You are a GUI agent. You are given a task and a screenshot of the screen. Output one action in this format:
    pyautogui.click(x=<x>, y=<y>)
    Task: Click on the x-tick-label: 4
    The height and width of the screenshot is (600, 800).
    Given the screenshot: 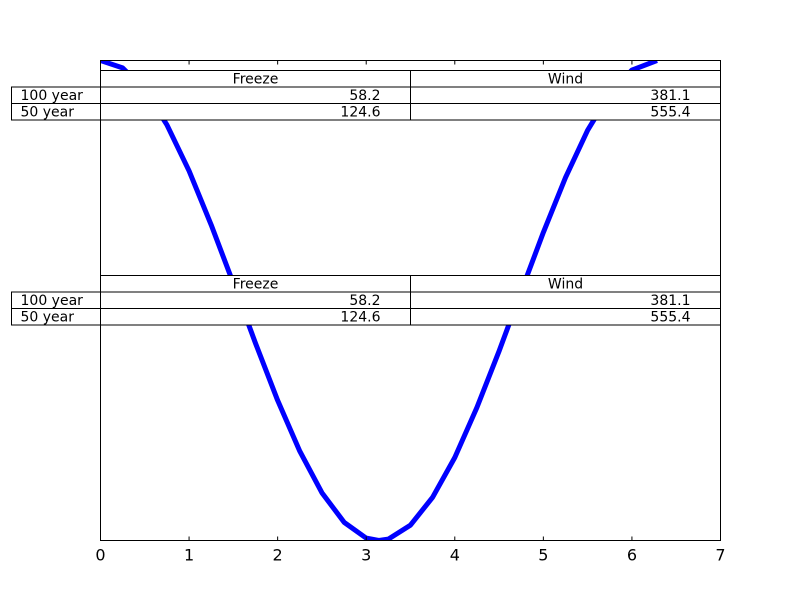 What is the action you would take?
    pyautogui.click(x=455, y=555)
    